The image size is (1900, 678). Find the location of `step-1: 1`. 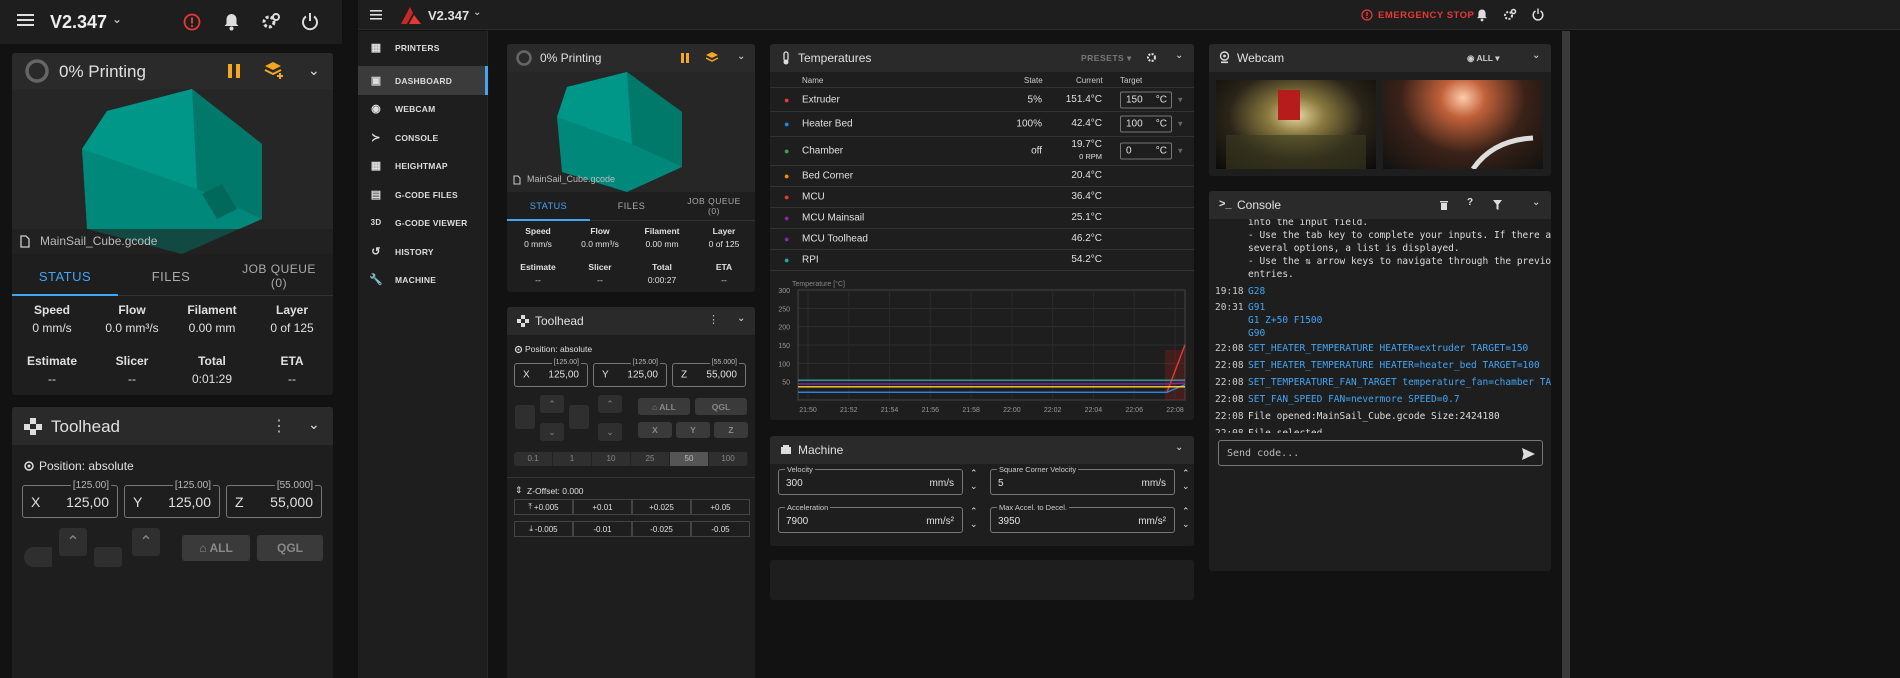

step-1: 1 is located at coordinates (572, 459).